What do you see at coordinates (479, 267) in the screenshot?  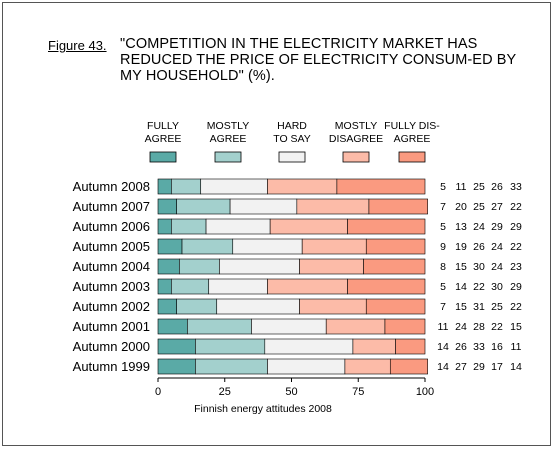 I see `value-label: 30` at bounding box center [479, 267].